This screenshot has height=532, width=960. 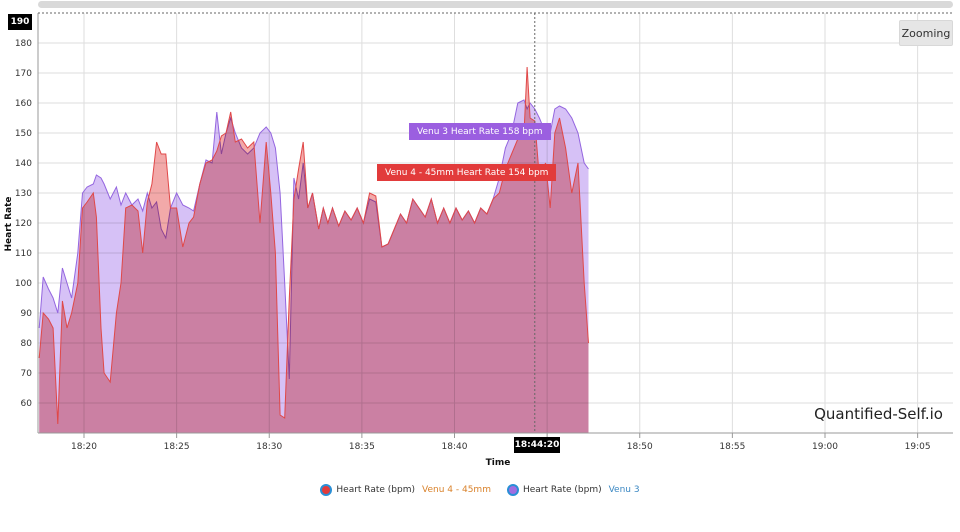 What do you see at coordinates (455, 447) in the screenshot?
I see `x-tick-label: 18:40` at bounding box center [455, 447].